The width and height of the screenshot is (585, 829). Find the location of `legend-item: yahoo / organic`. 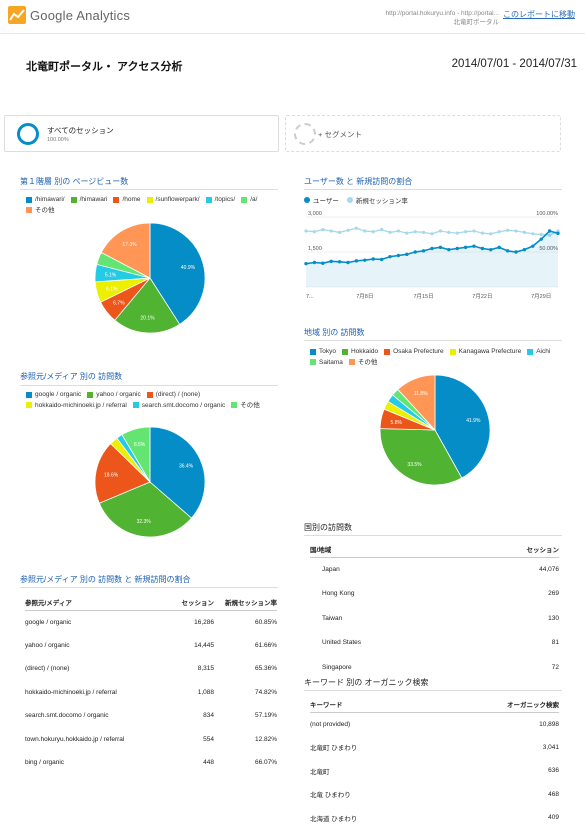

legend-item: yahoo / organic is located at coordinates (114, 394).